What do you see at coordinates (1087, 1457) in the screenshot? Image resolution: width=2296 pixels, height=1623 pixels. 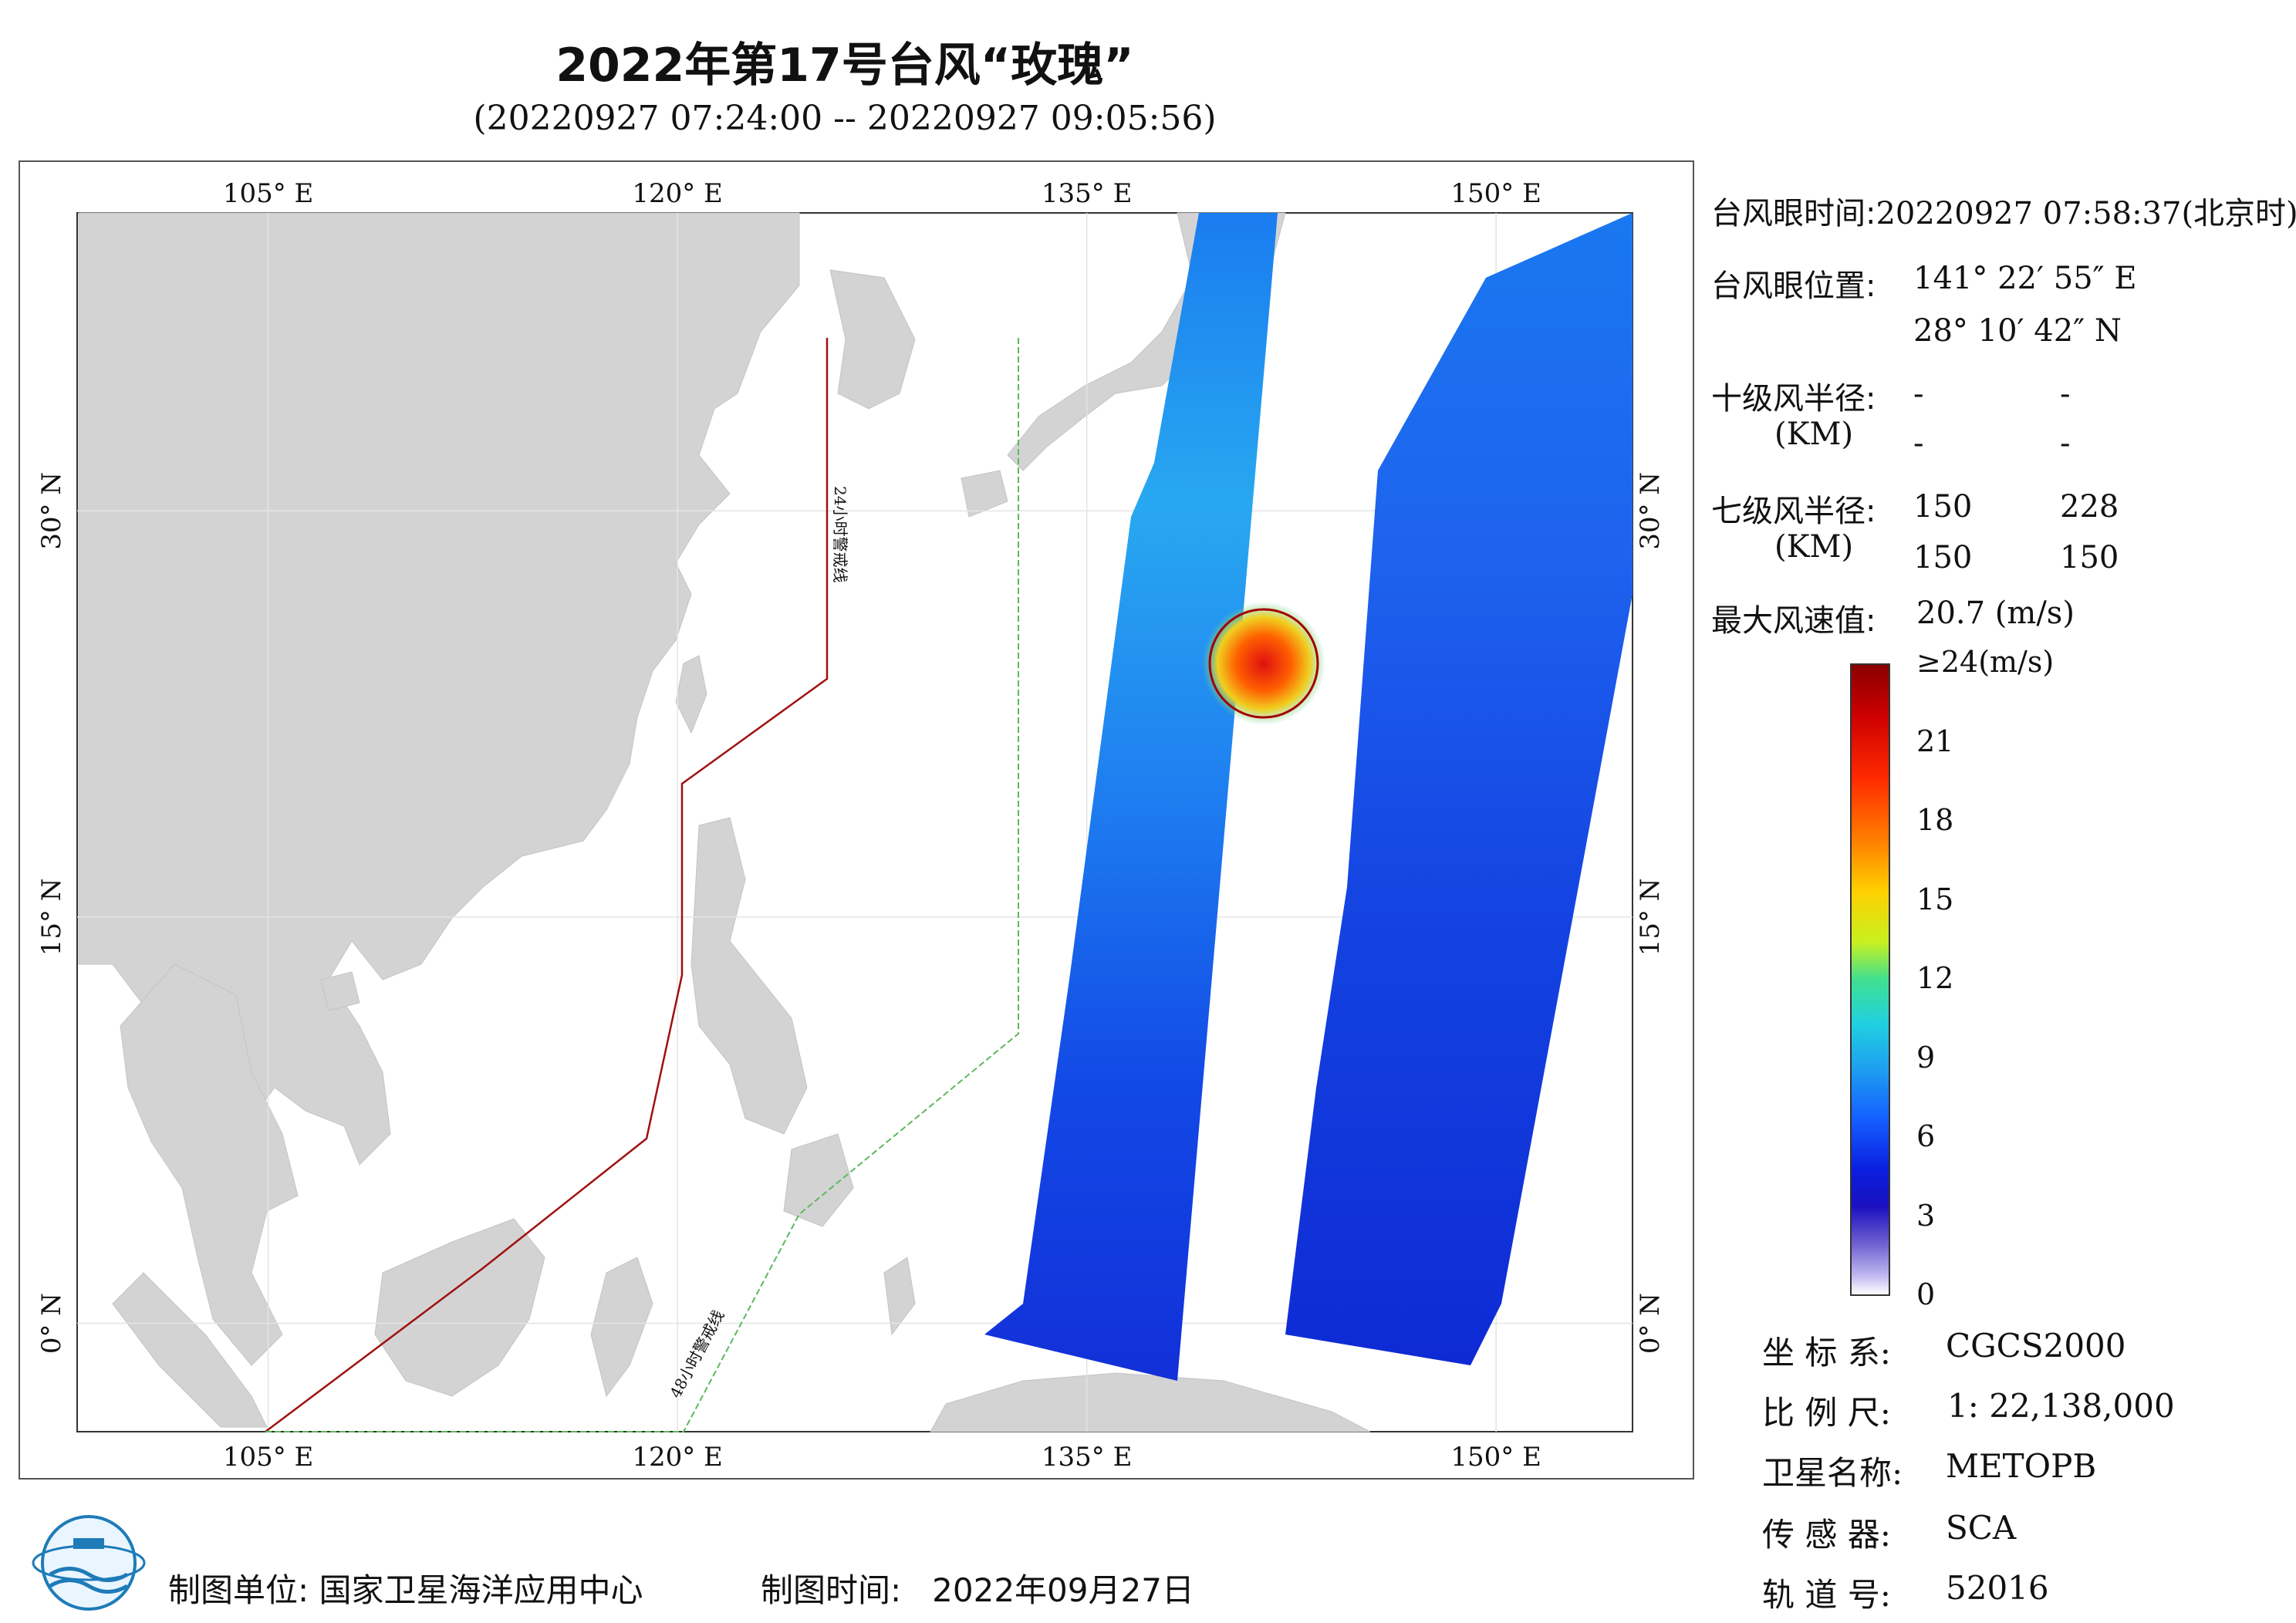 I see `lon-label-bottom: 135° E` at bounding box center [1087, 1457].